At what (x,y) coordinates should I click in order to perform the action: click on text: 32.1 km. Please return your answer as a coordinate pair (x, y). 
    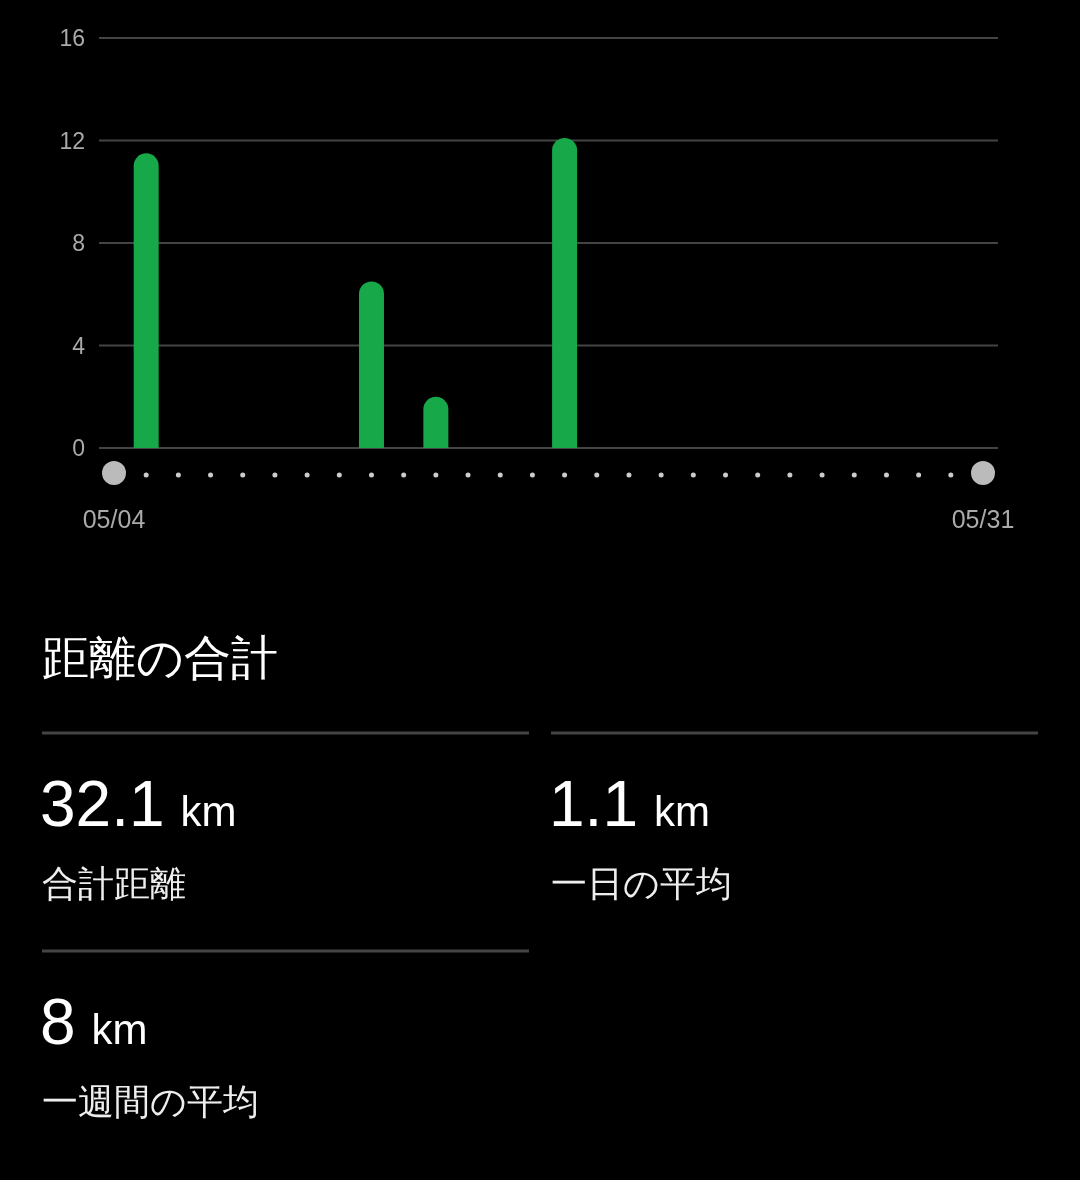
    Looking at the image, I should click on (138, 804).